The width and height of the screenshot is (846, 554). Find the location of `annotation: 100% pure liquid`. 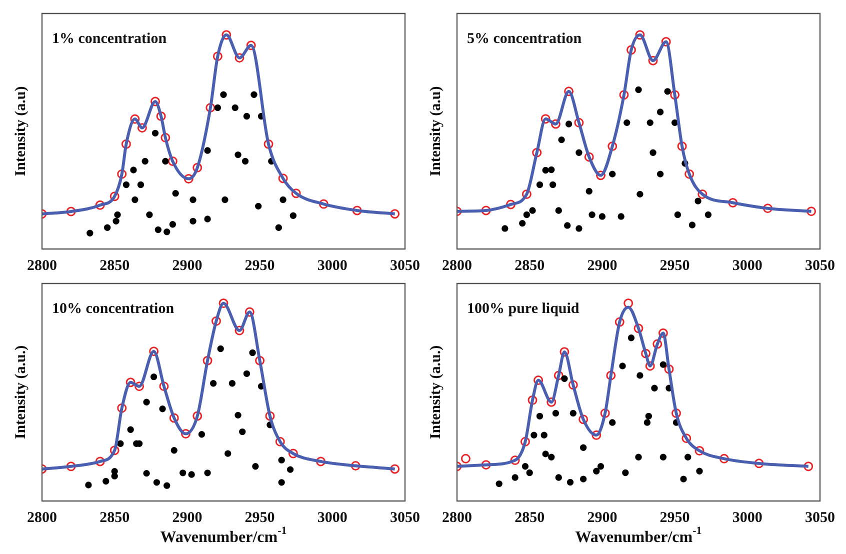

annotation: 100% pure liquid is located at coordinates (523, 308).